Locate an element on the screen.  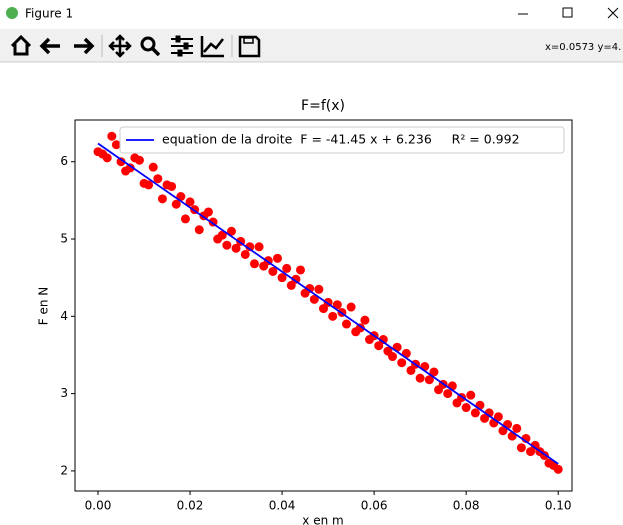
legend-box is located at coordinates (342, 140).